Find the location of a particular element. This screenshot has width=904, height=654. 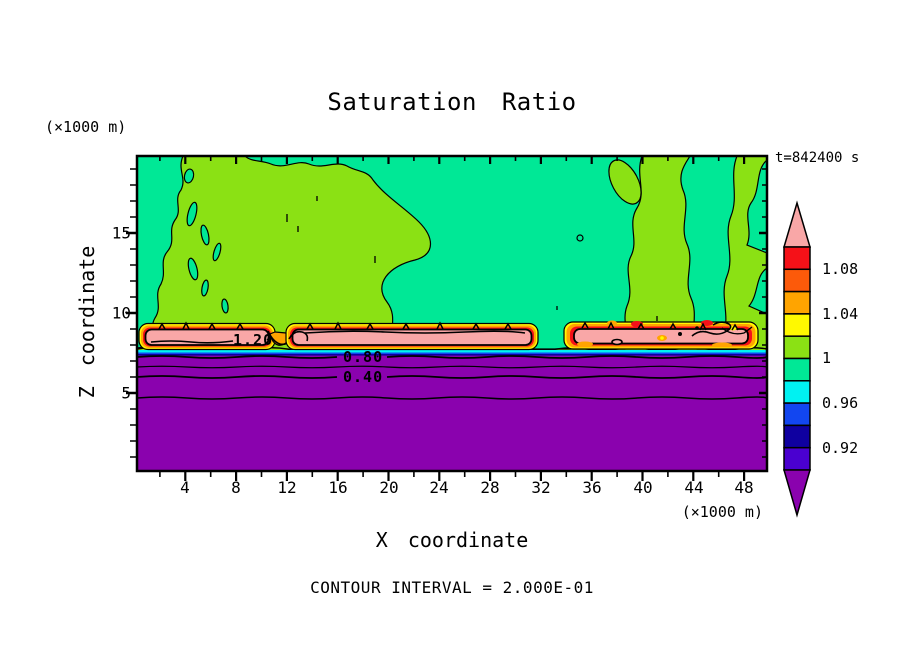

contour-label-1.20: 1.20 is located at coordinates (253, 340).